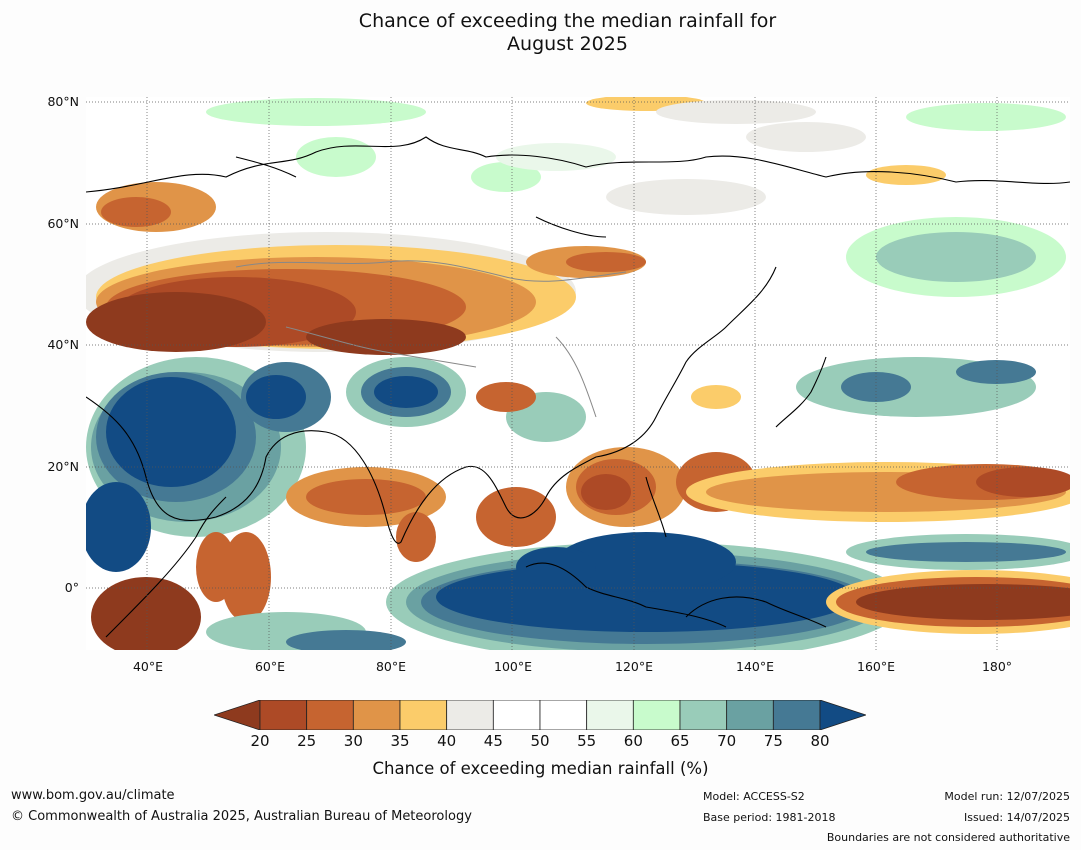 This screenshot has width=1081, height=850. What do you see at coordinates (727, 741) in the screenshot?
I see `colorbar-tick-label: 70` at bounding box center [727, 741].